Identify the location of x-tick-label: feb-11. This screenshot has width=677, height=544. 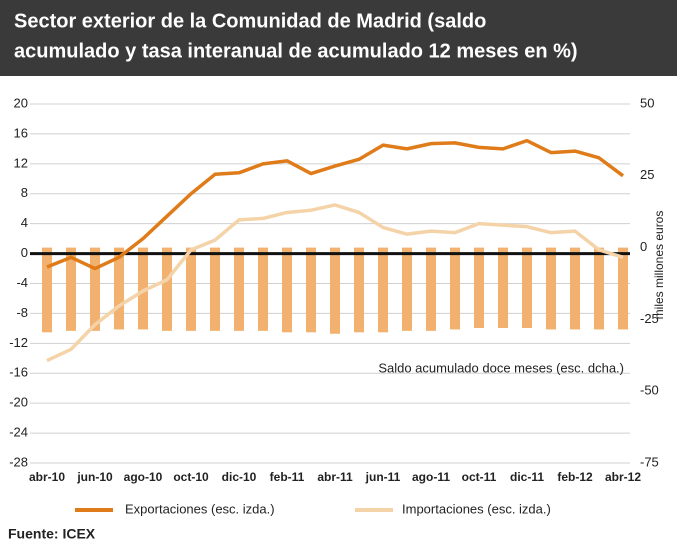
(287, 477).